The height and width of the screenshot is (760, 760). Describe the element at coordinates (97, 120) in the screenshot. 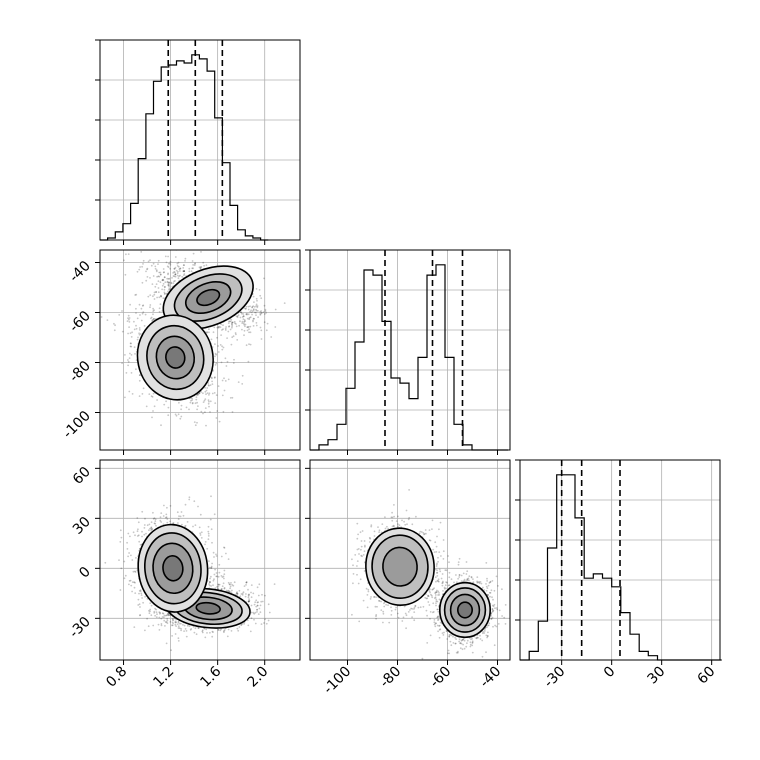

I see `hist-panel-0-yticks` at that location.